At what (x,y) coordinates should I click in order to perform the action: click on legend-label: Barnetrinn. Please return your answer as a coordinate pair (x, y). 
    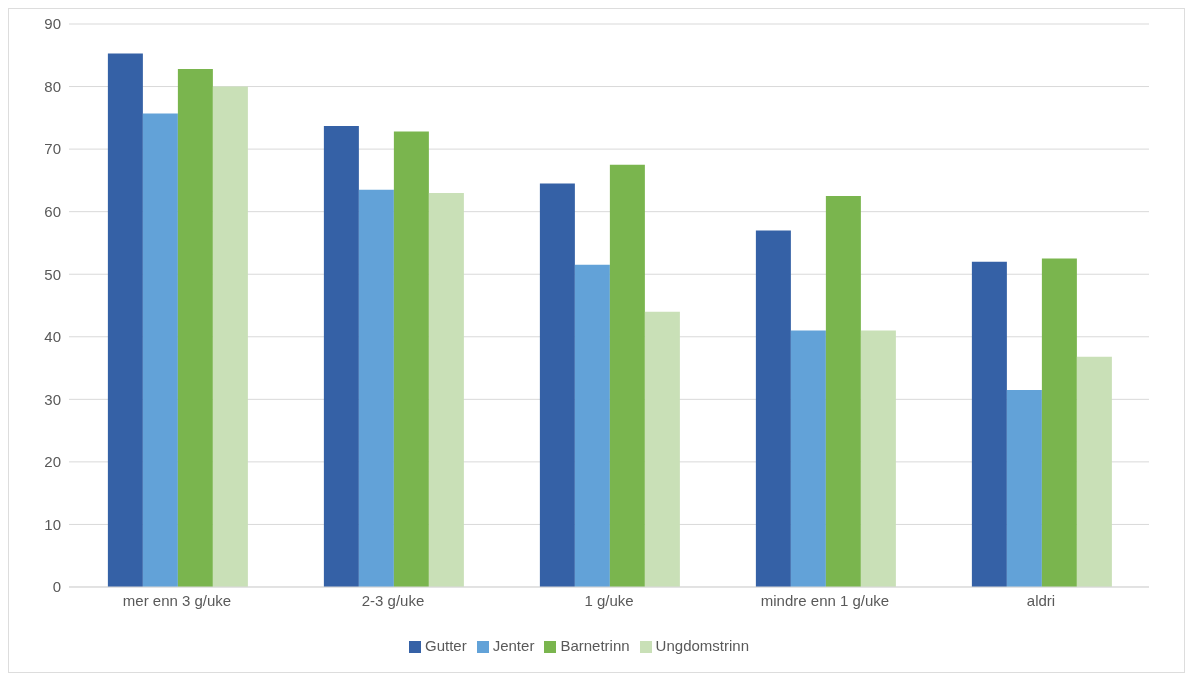
    Looking at the image, I should click on (595, 645).